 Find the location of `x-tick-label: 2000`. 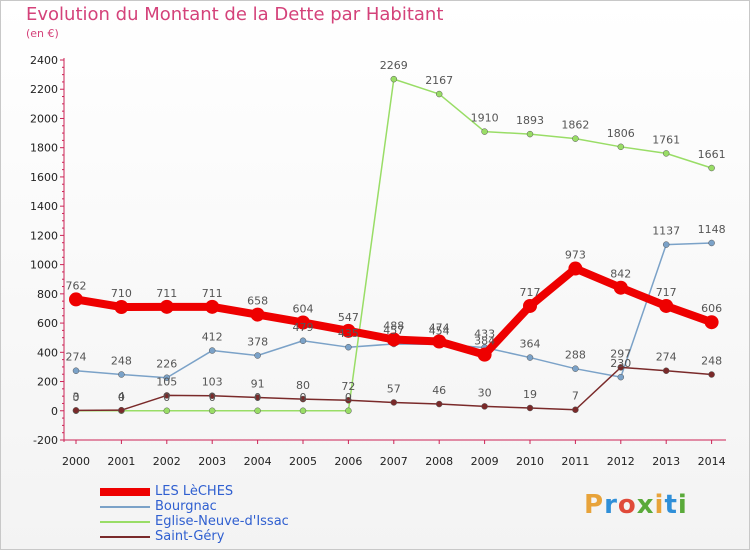

x-tick-label: 2000 is located at coordinates (76, 461).